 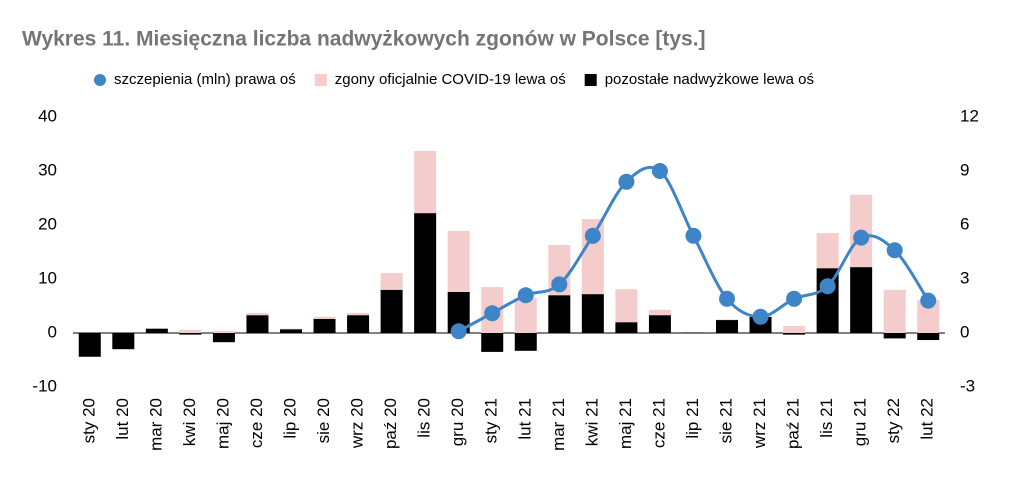 I want to click on x-tick-label: lut 21, so click(x=524, y=419).